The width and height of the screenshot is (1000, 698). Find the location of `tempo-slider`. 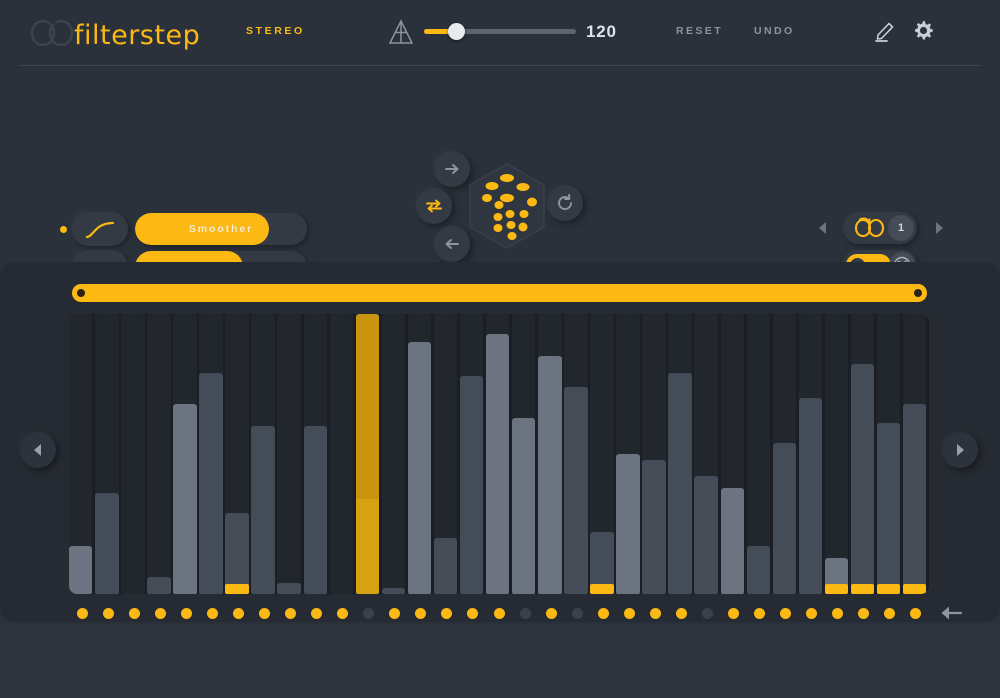

tempo-slider is located at coordinates (500, 31).